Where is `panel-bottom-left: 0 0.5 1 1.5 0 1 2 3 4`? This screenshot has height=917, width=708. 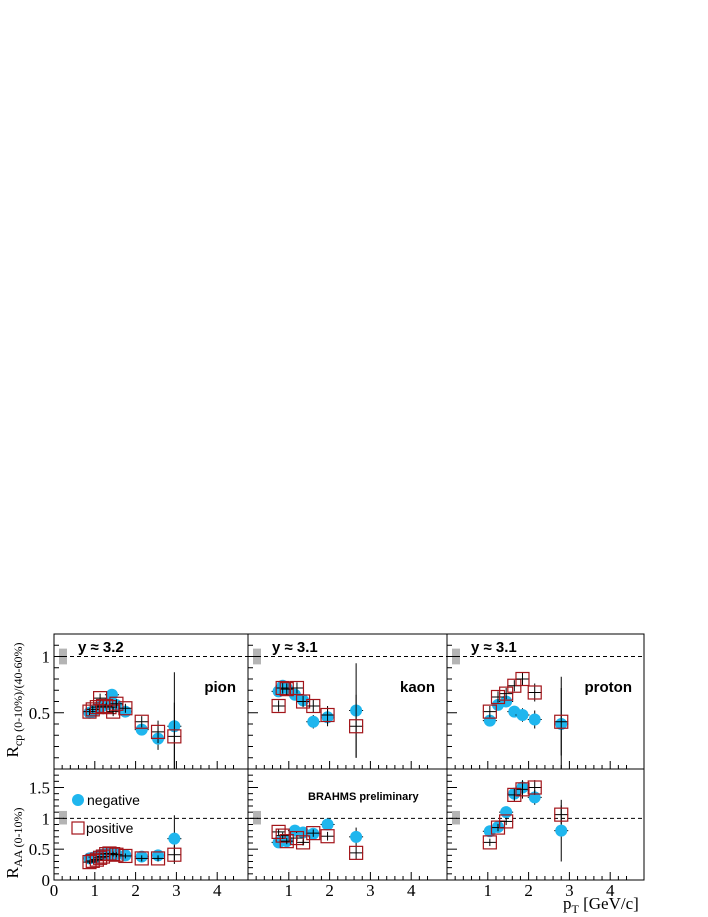
panel-bottom-left: 0 0.5 1 1.5 0 1 2 3 4 is located at coordinates (139, 834).